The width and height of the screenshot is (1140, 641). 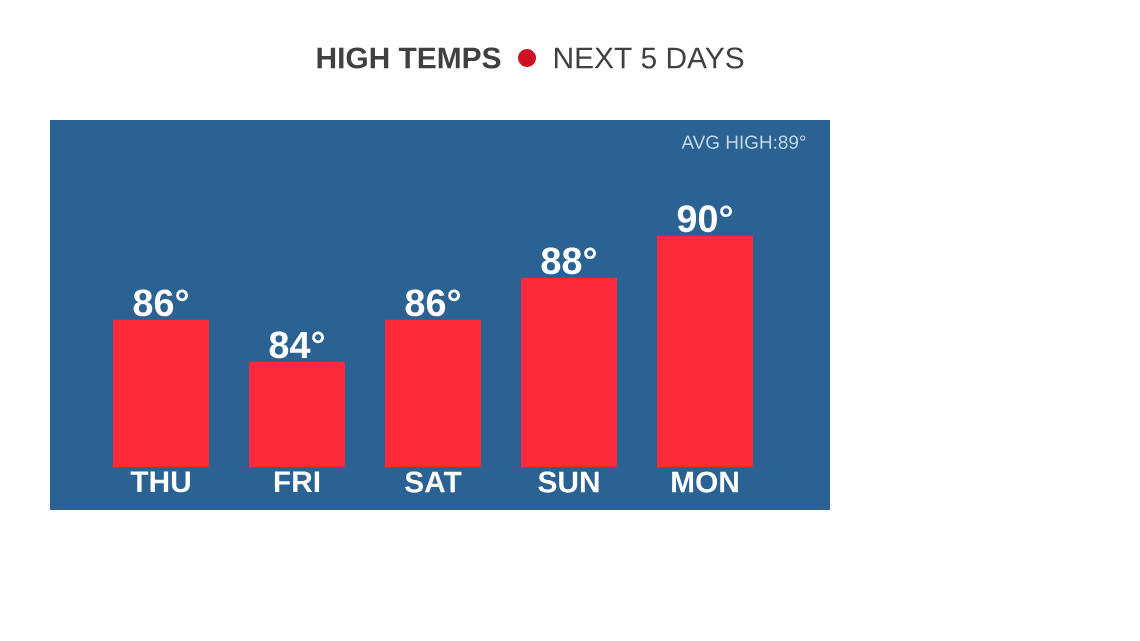 What do you see at coordinates (705, 482) in the screenshot?
I see `x-tick-label: MON` at bounding box center [705, 482].